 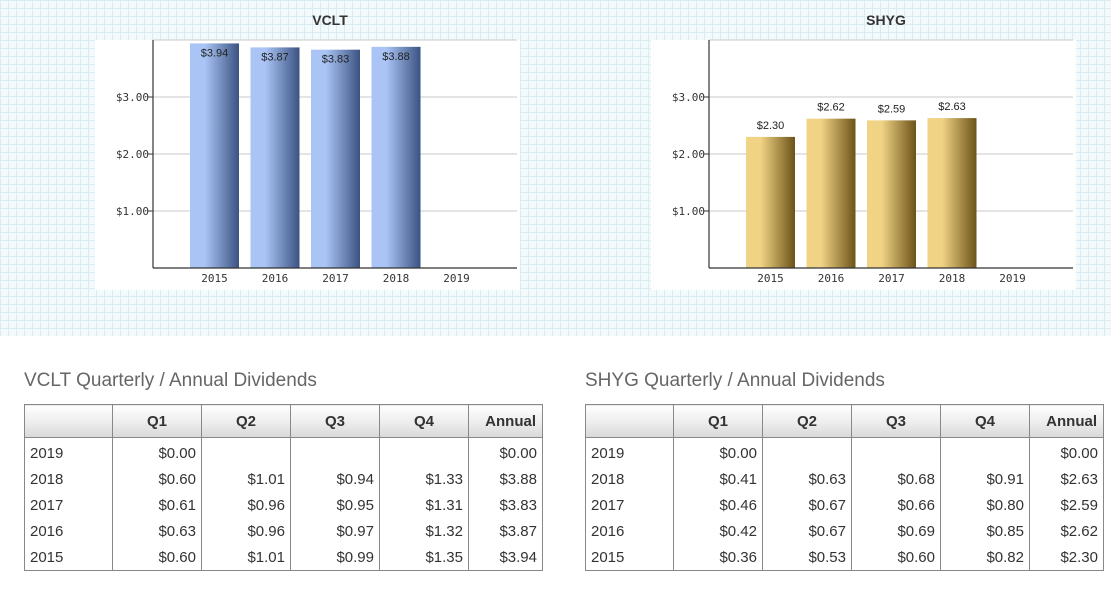 I want to click on dividend-cell: $2.63, so click(x=1066, y=479).